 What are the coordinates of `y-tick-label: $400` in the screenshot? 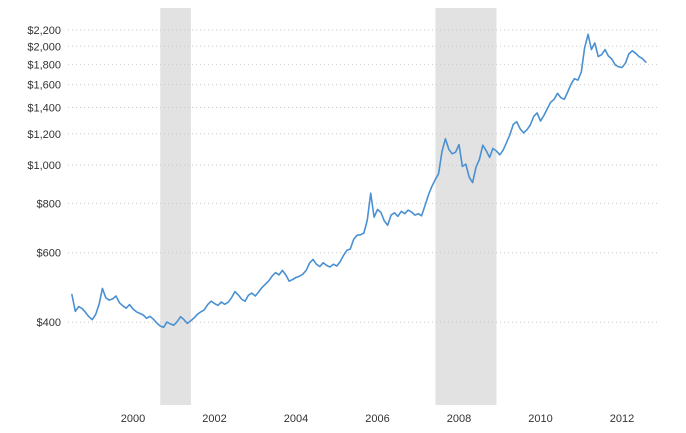 It's located at (49, 323).